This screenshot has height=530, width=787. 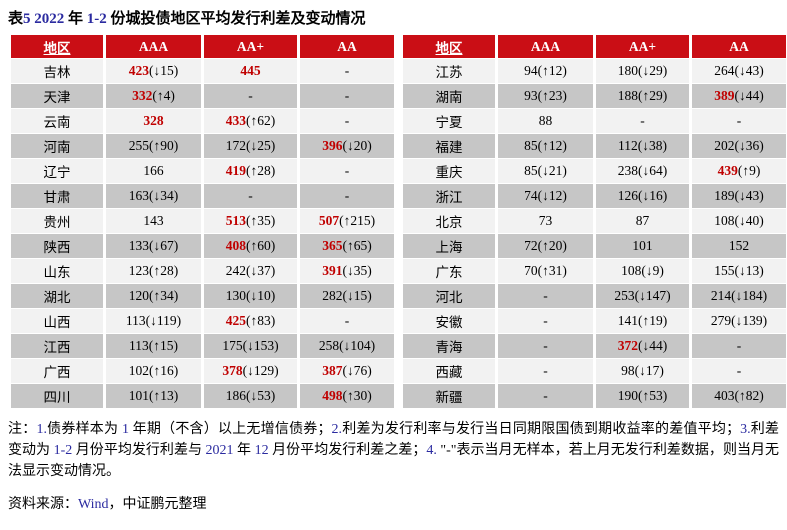 I want to click on table-title: 表5 2022 年 1-2 份城投债地区平均发行利差及变动情况, so click(x=187, y=19).